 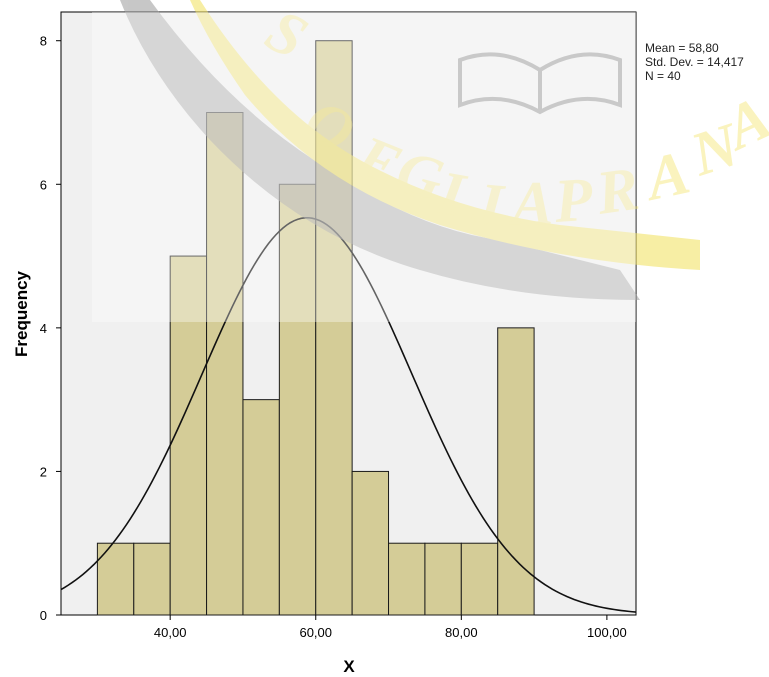 What do you see at coordinates (461, 632) in the screenshot?
I see `x-tick-label: 80,00` at bounding box center [461, 632].